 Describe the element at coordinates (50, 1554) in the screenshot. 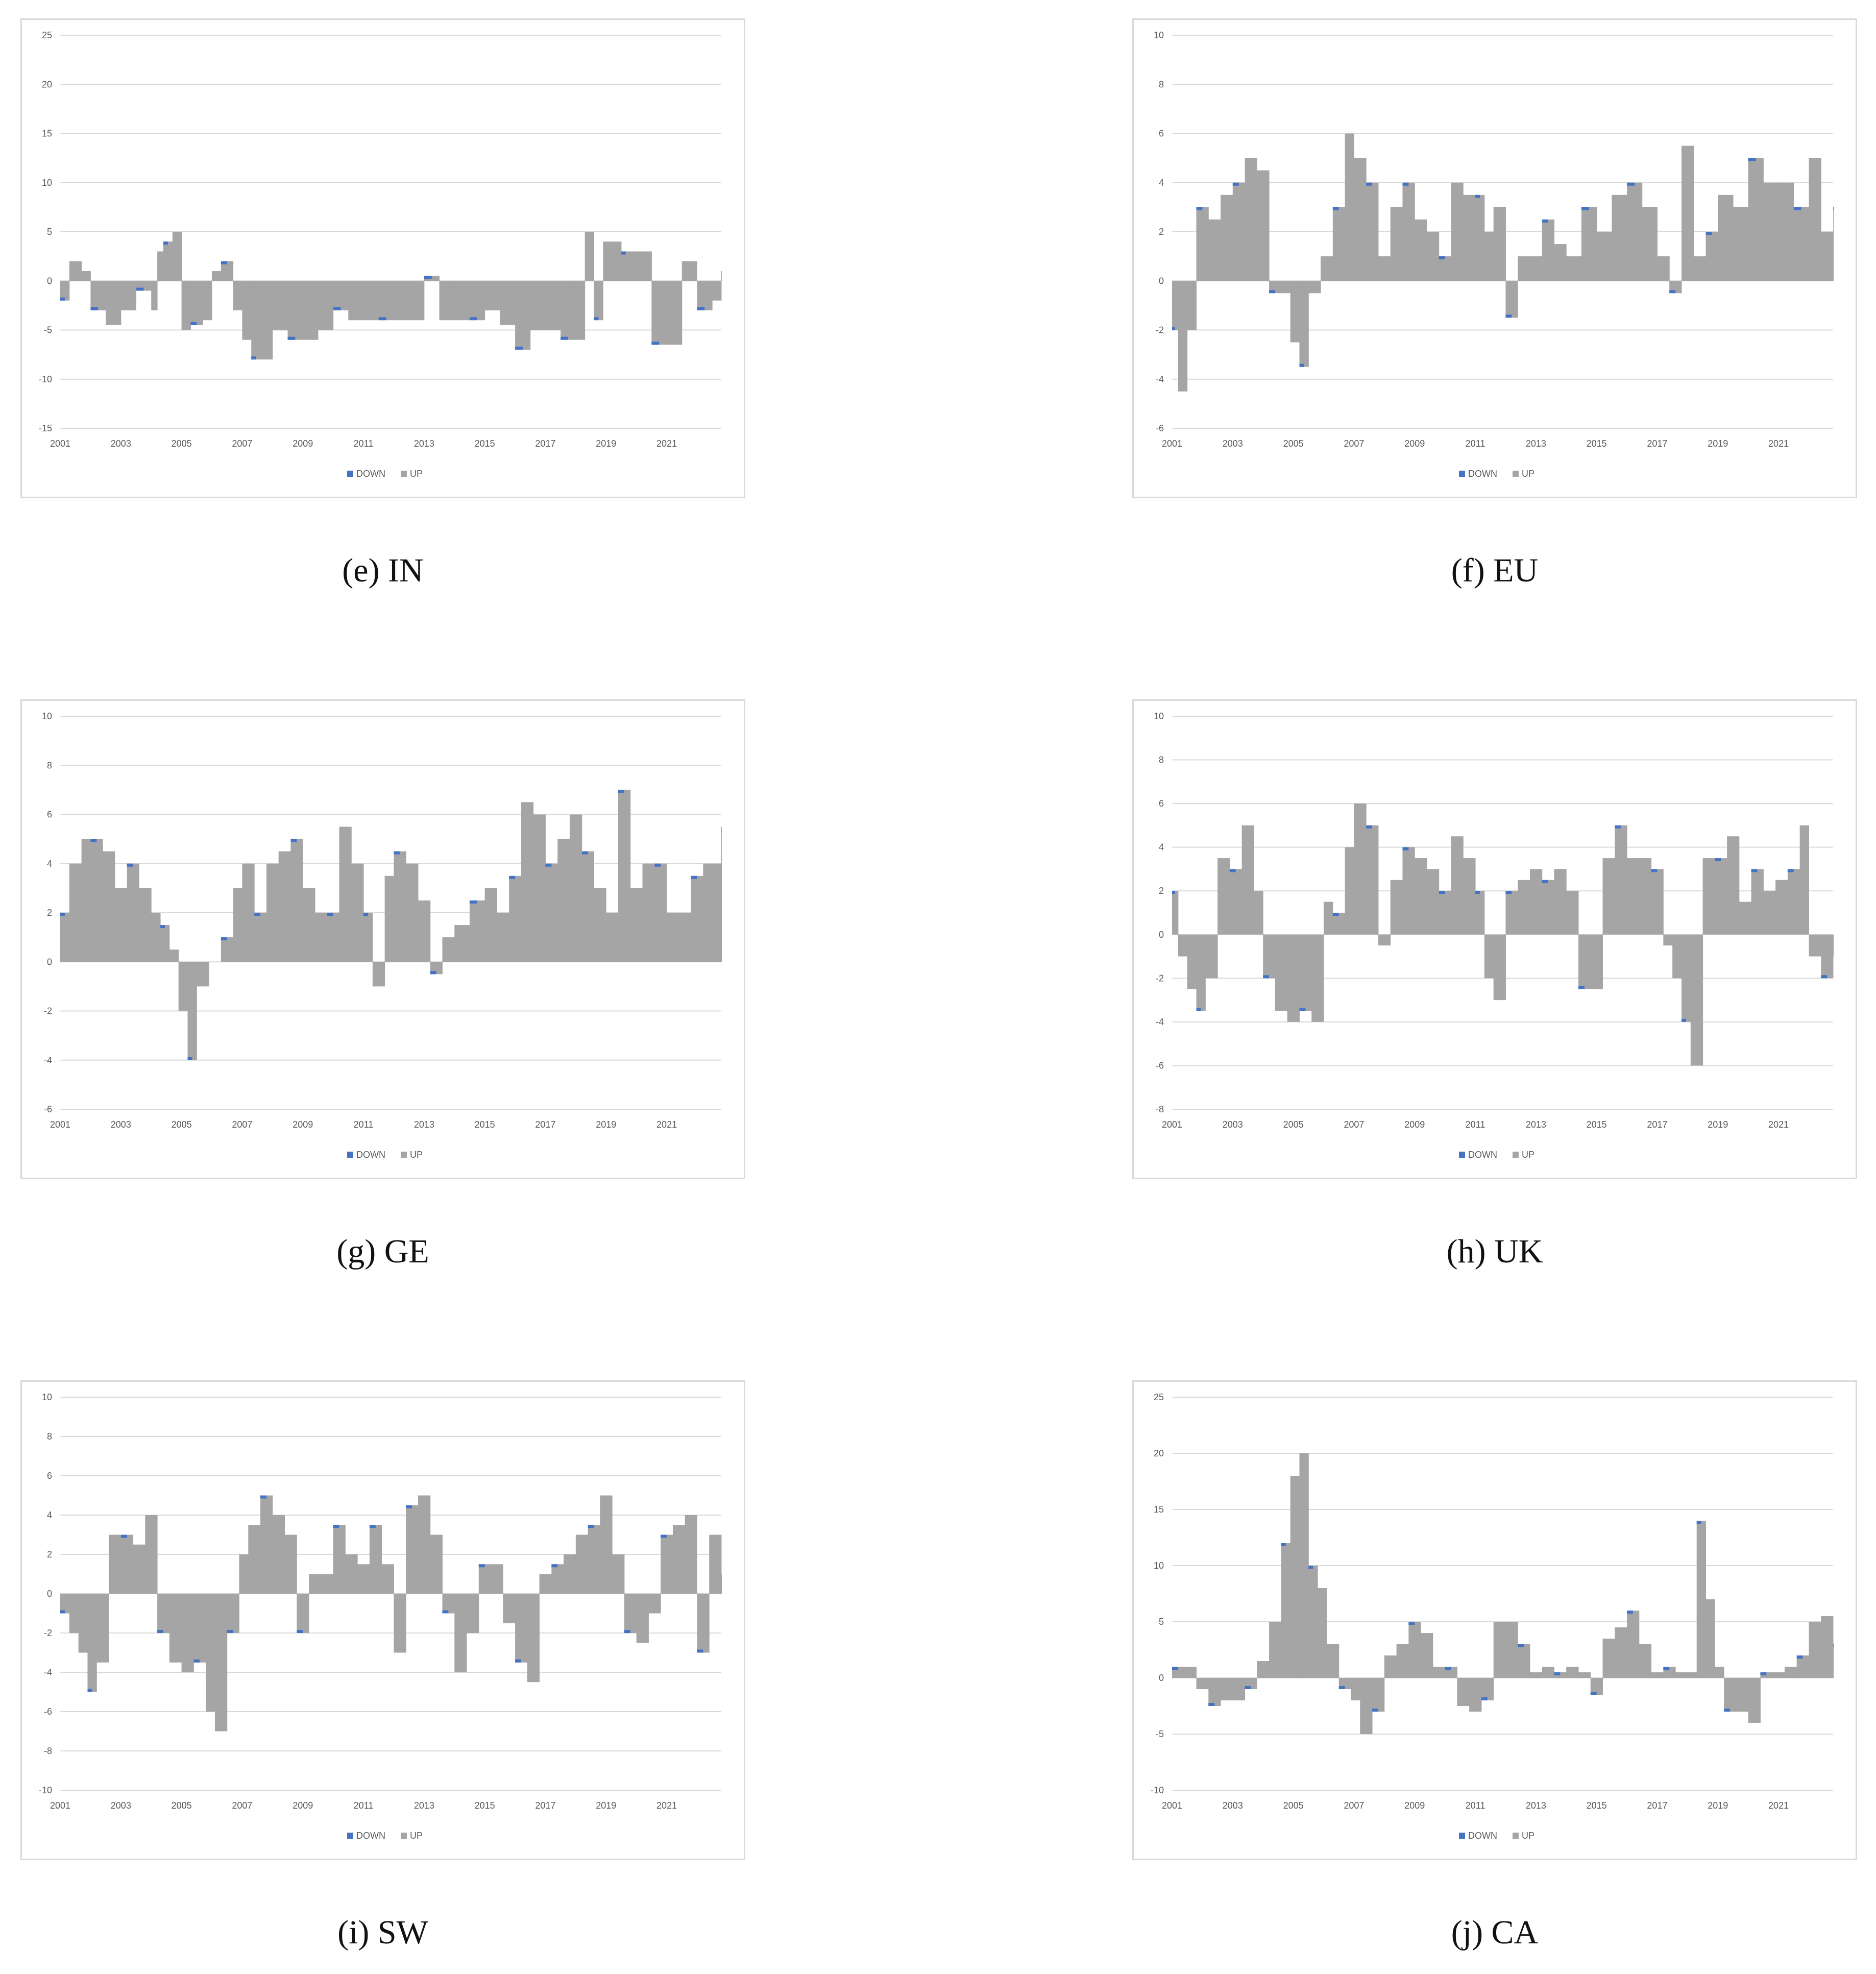

I see `y-tick-label: 2` at that location.